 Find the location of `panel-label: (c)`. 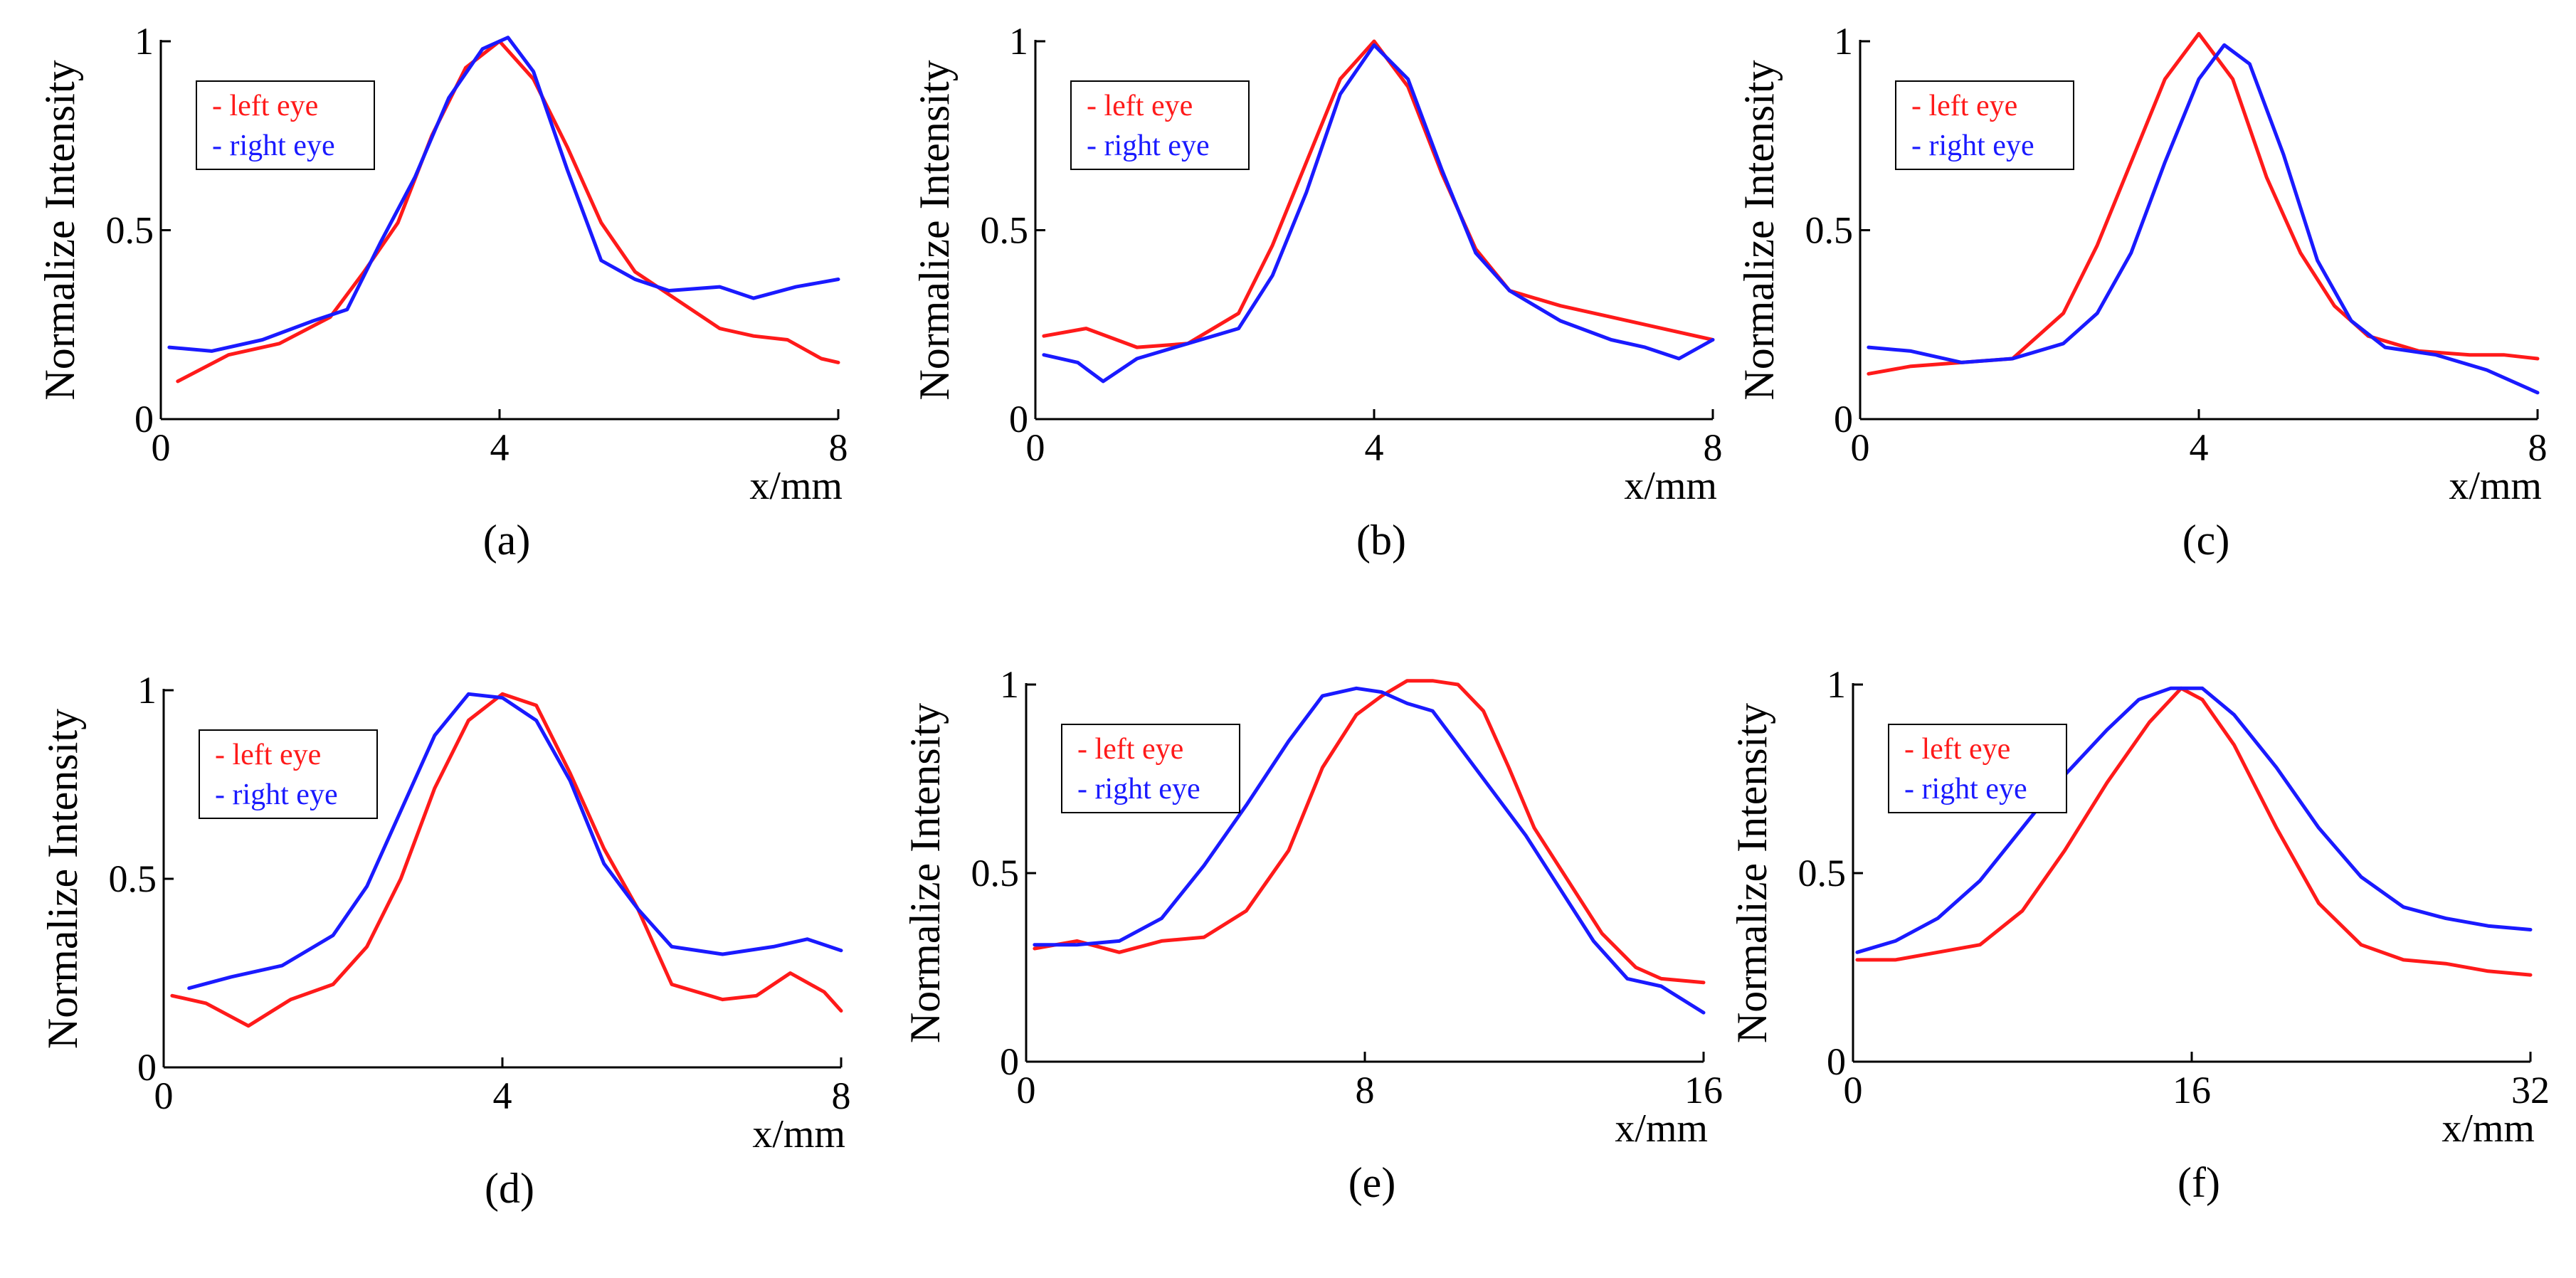

panel-label: (c) is located at coordinates (2206, 541).